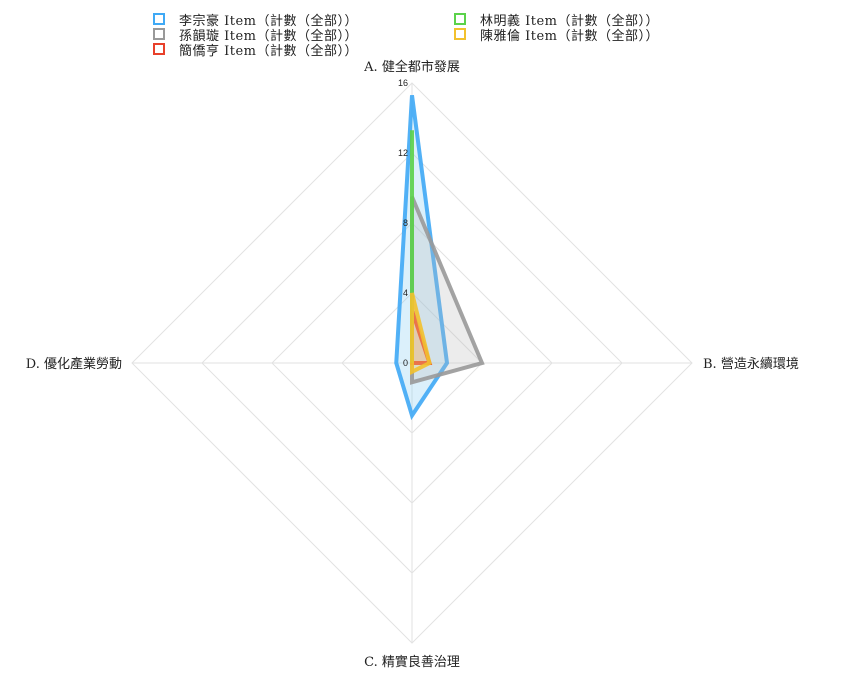 The width and height of the screenshot is (849, 685). I want to click on axis-label-b: B. 營造永續環境, so click(751, 364).